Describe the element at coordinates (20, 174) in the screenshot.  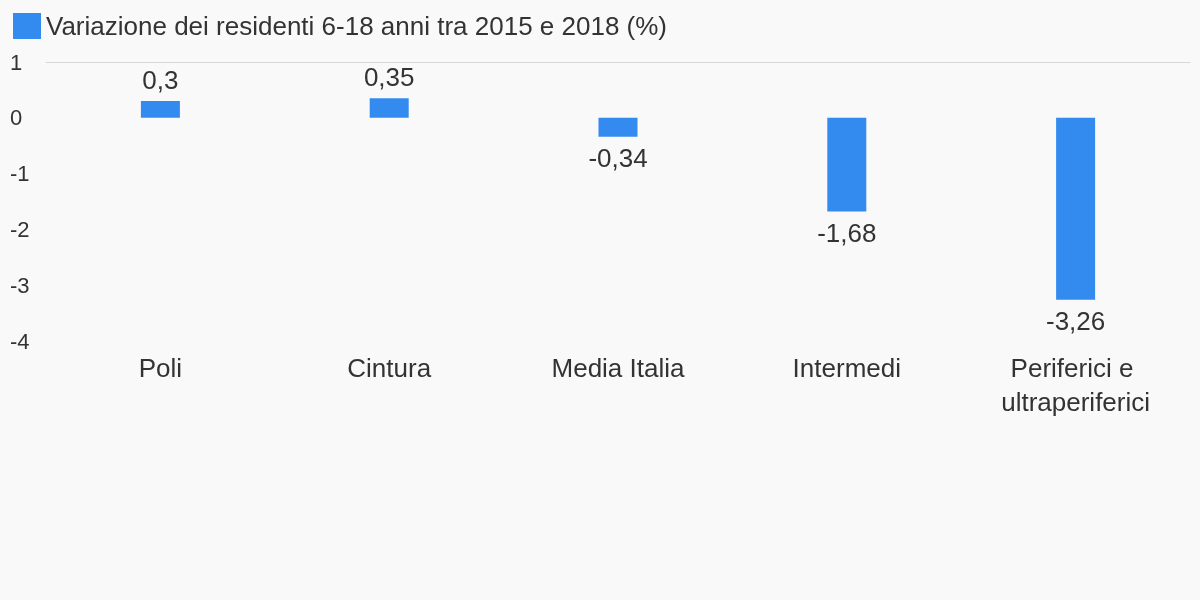
I see `y-tick-label: -1` at that location.